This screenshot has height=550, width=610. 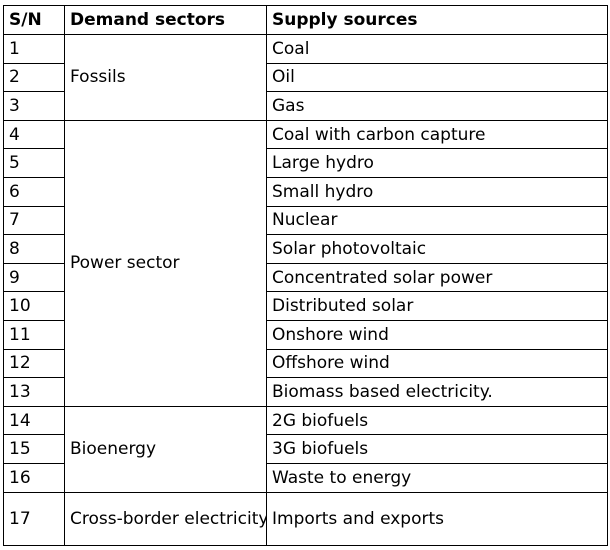 I want to click on table-row: 8 Solar photovoltaic, so click(x=305, y=249).